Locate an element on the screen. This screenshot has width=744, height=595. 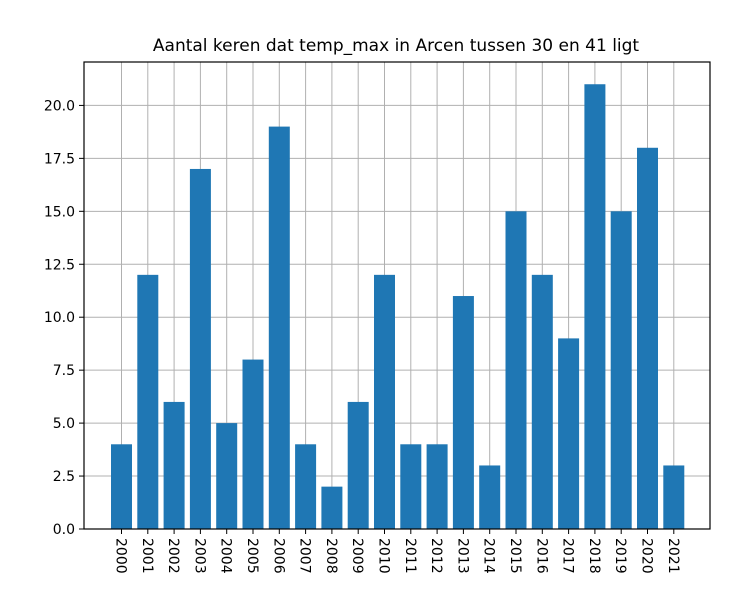
x-tick-label: 2018 is located at coordinates (594, 556).